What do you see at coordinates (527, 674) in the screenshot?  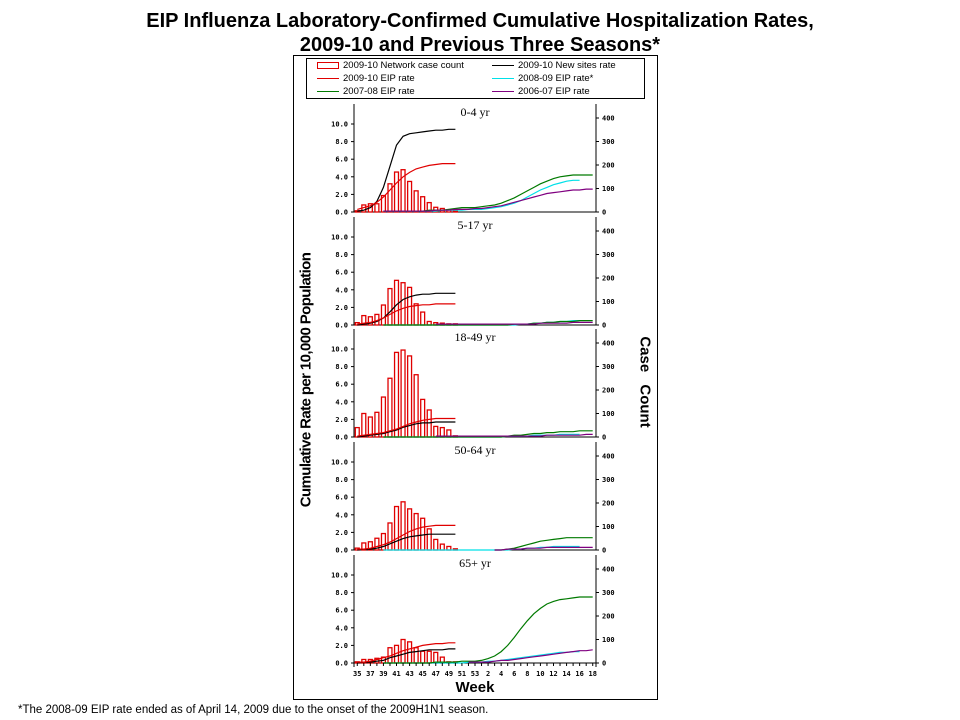 I see `x-tick-label: 8` at bounding box center [527, 674].